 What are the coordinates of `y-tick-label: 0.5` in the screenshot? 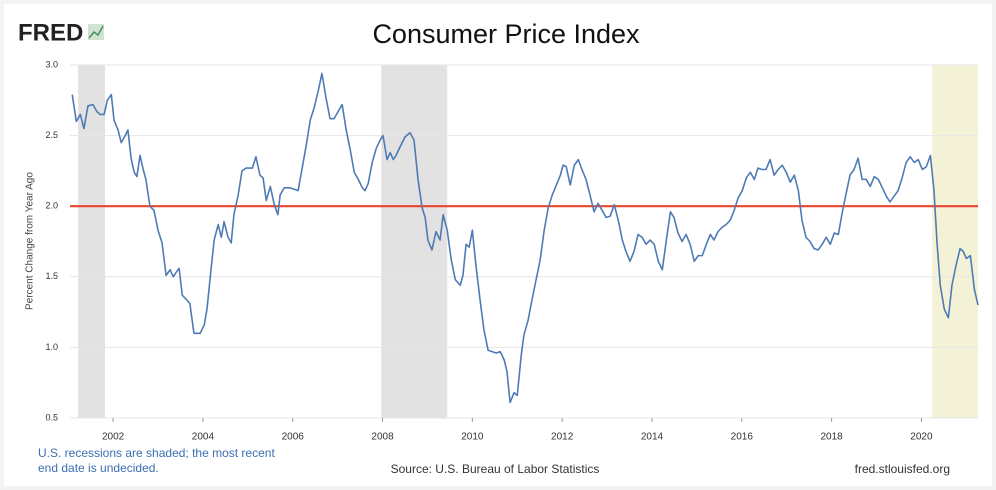 It's located at (51, 417).